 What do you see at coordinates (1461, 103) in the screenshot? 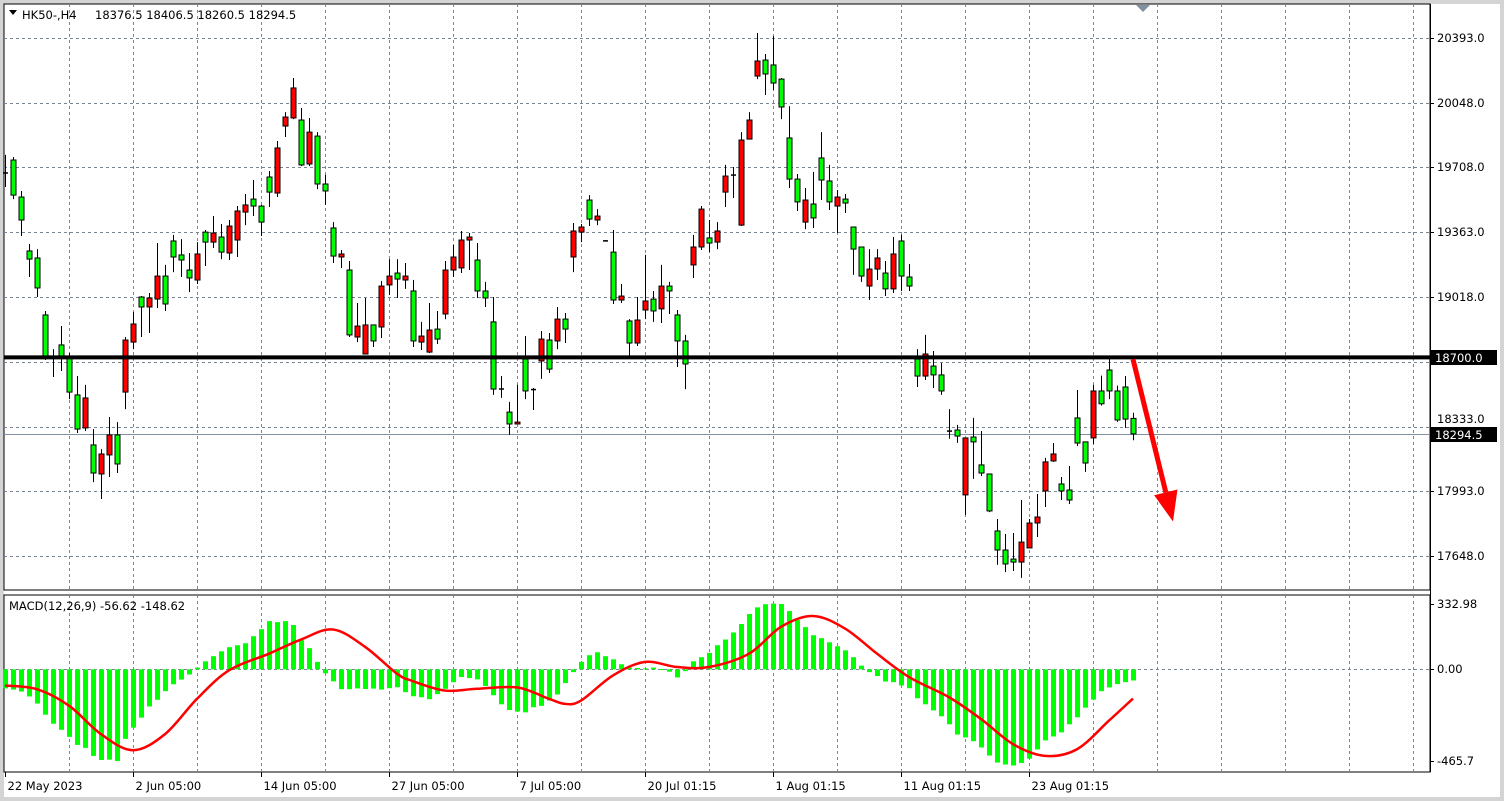
I see `price-axis-label: 20048.0` at bounding box center [1461, 103].